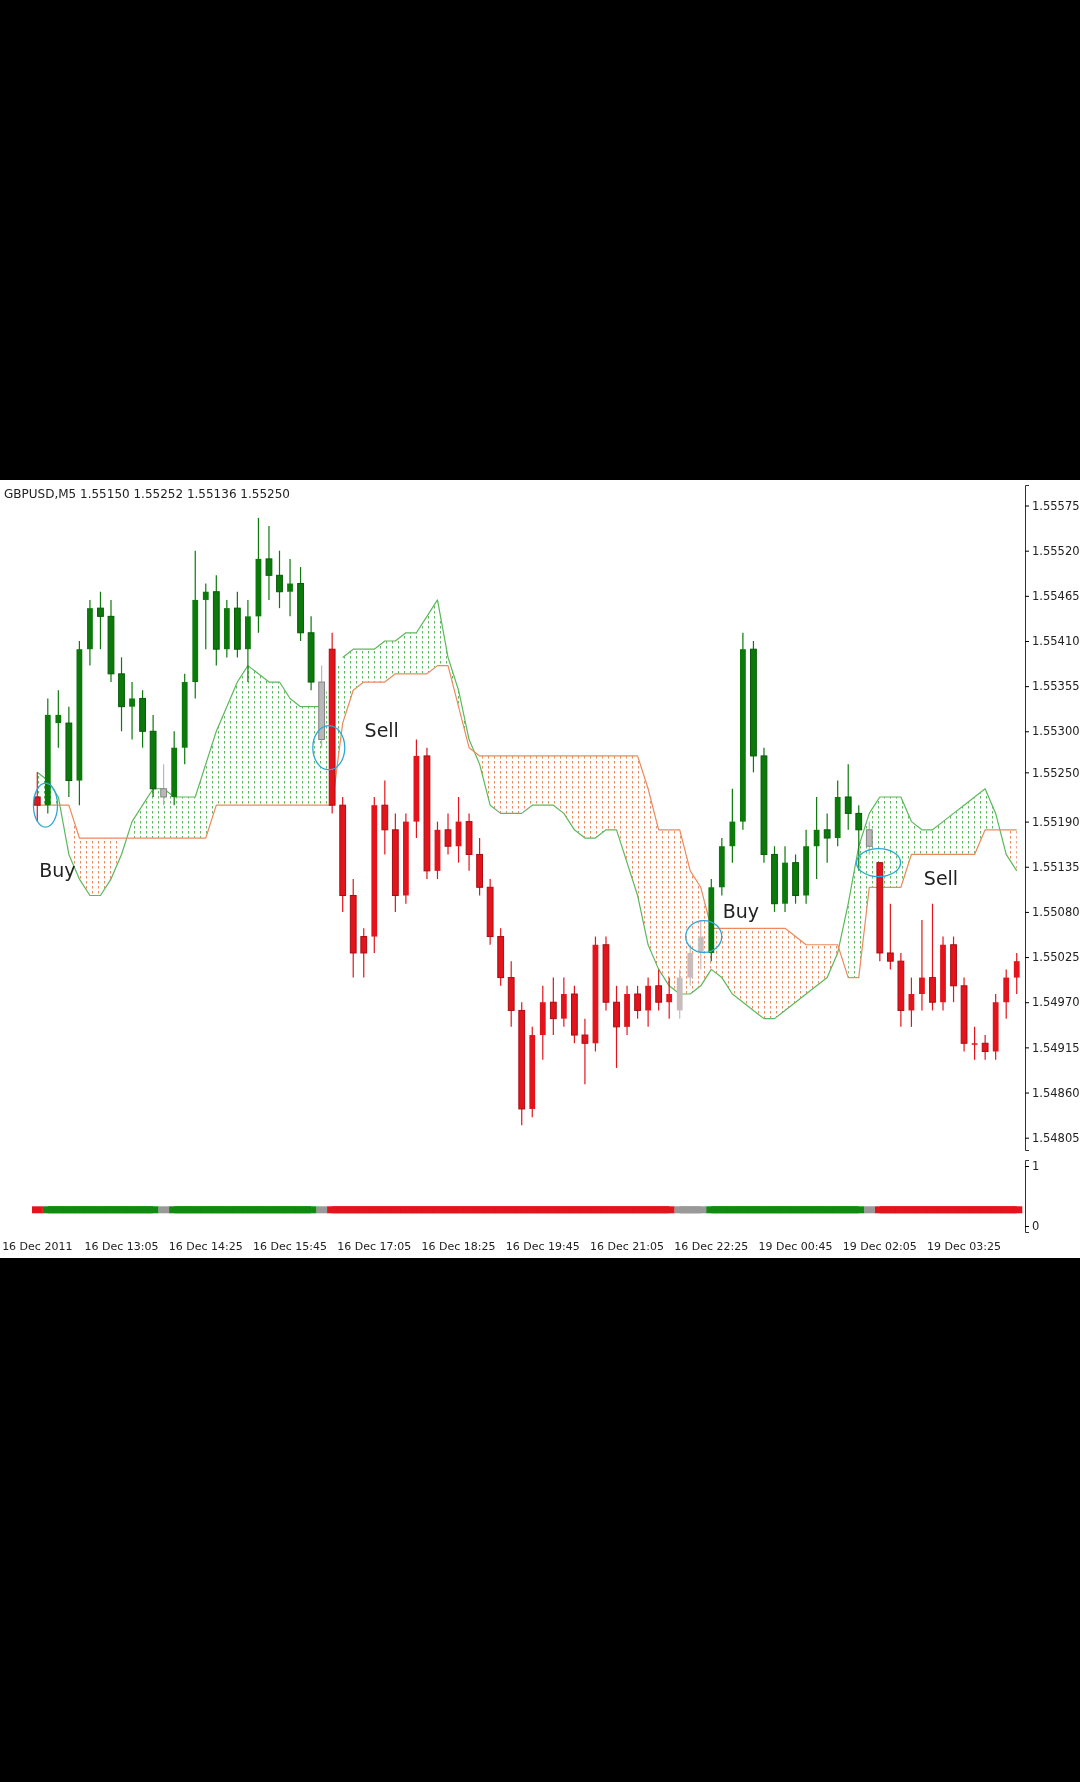 Image resolution: width=1080 pixels, height=1782 pixels. Describe the element at coordinates (964, 1246) in the screenshot. I see `x-tick-label: 19 Dec 03:25` at that location.